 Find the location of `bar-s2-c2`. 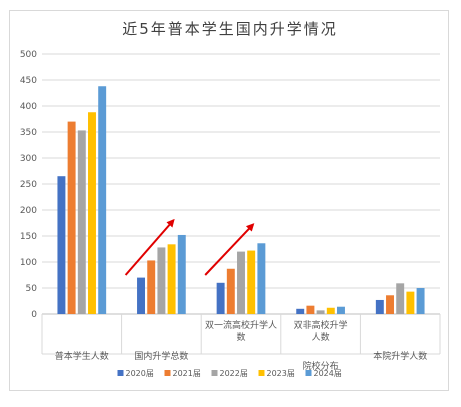

bar-s2-c2 is located at coordinates (241, 282).